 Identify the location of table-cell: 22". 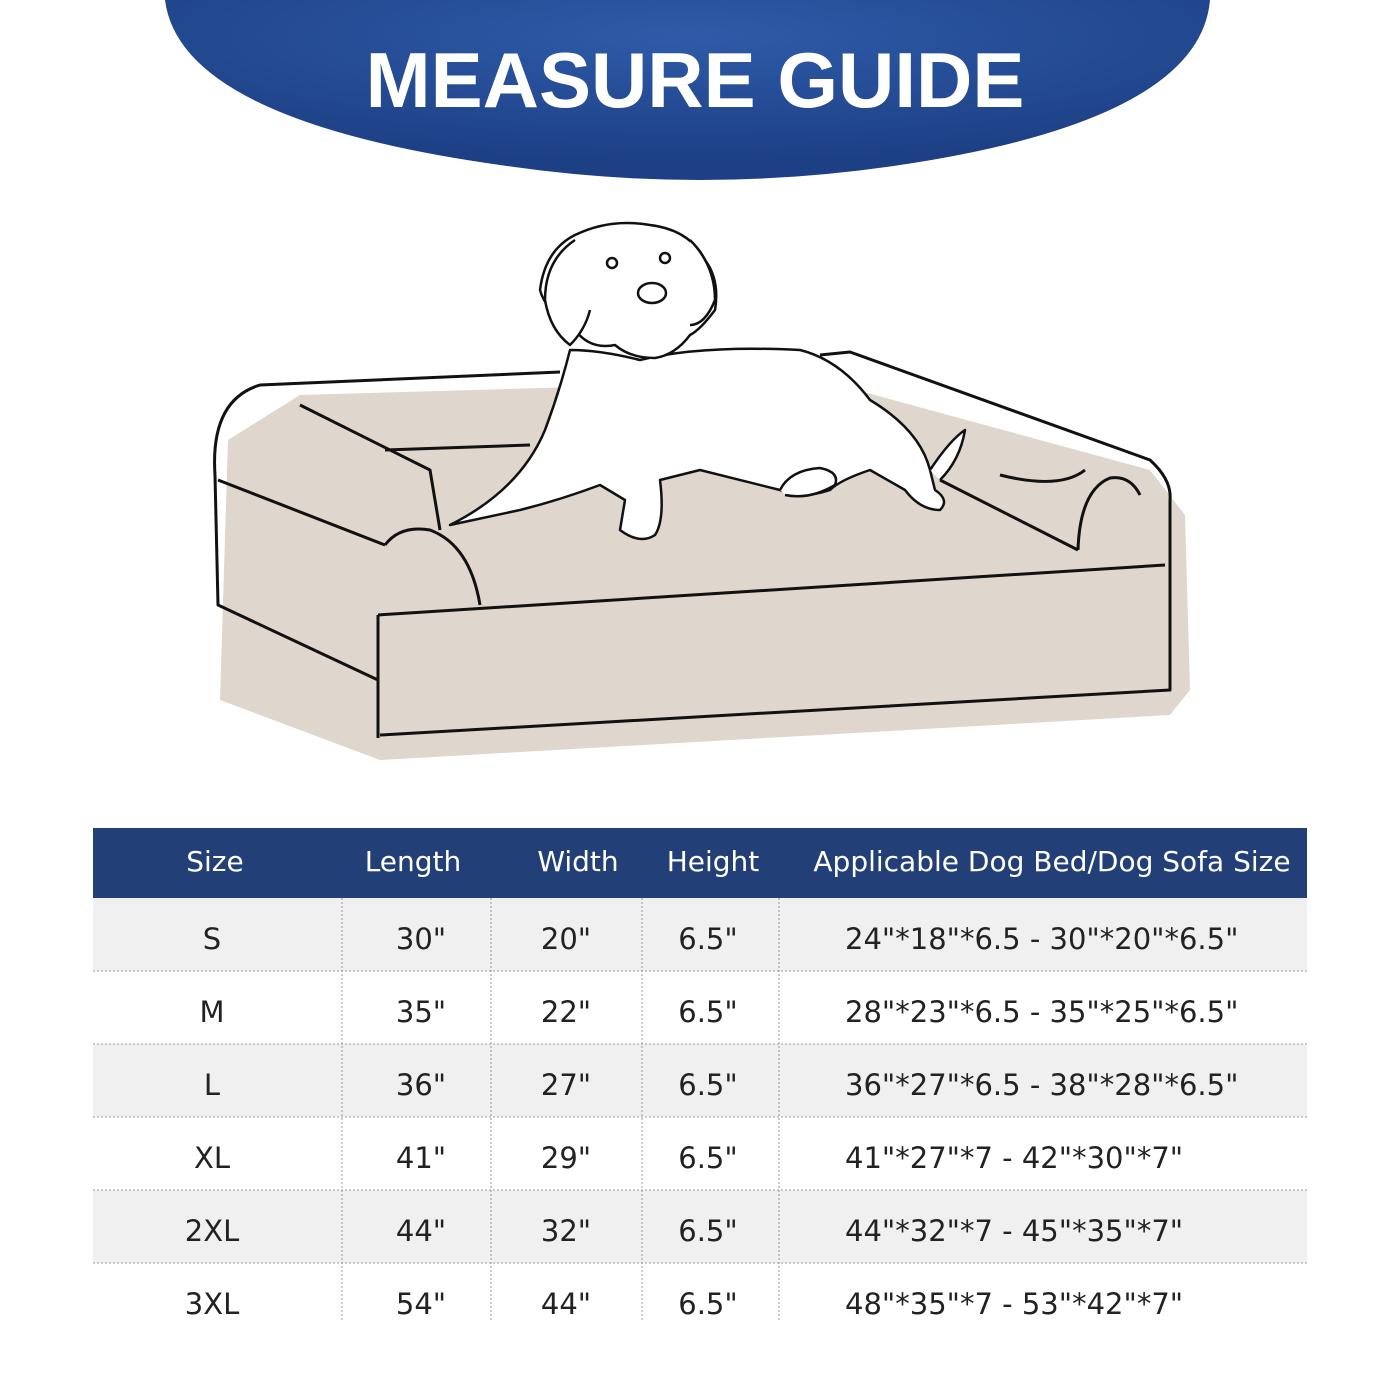
(566, 1012).